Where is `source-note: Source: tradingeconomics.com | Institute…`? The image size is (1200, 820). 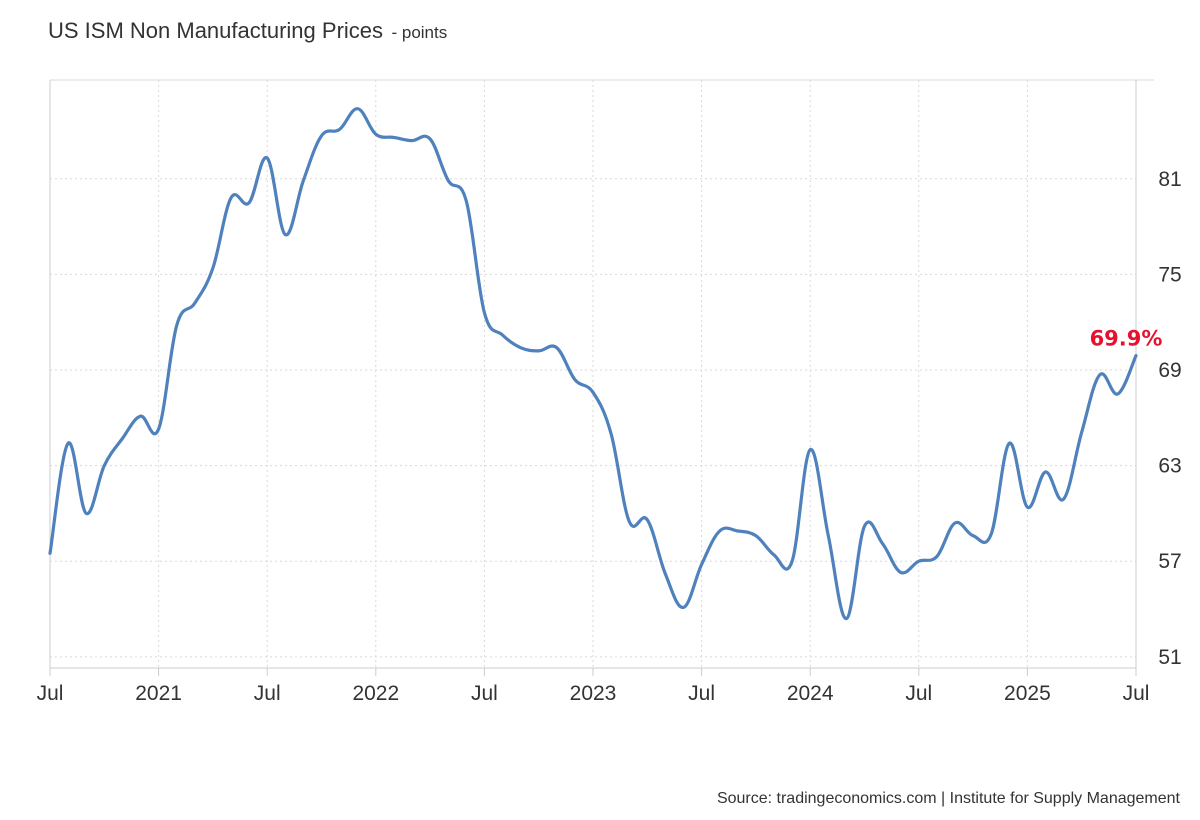
source-note: Source: tradingeconomics.com | Institute… is located at coordinates (948, 798).